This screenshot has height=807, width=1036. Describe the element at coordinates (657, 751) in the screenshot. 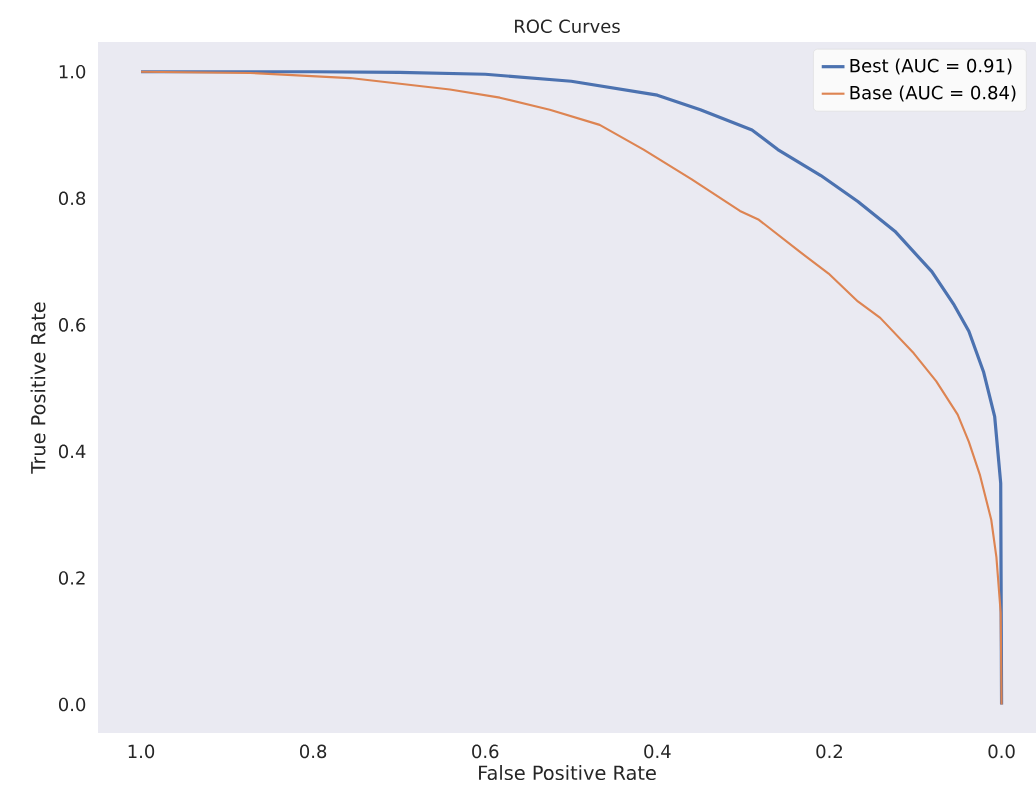

I see `x-tick-label: 0.4` at that location.